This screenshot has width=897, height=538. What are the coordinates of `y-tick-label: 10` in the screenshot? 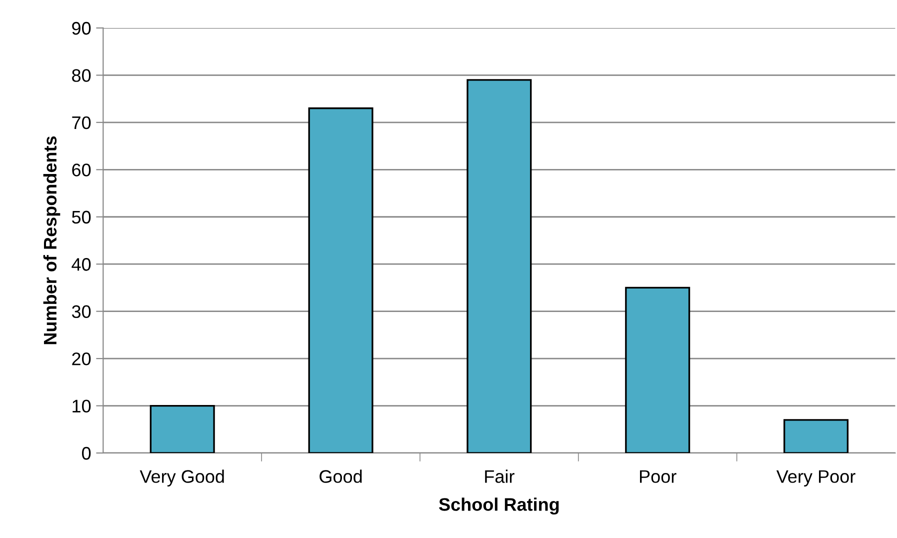 It's located at (81, 406).